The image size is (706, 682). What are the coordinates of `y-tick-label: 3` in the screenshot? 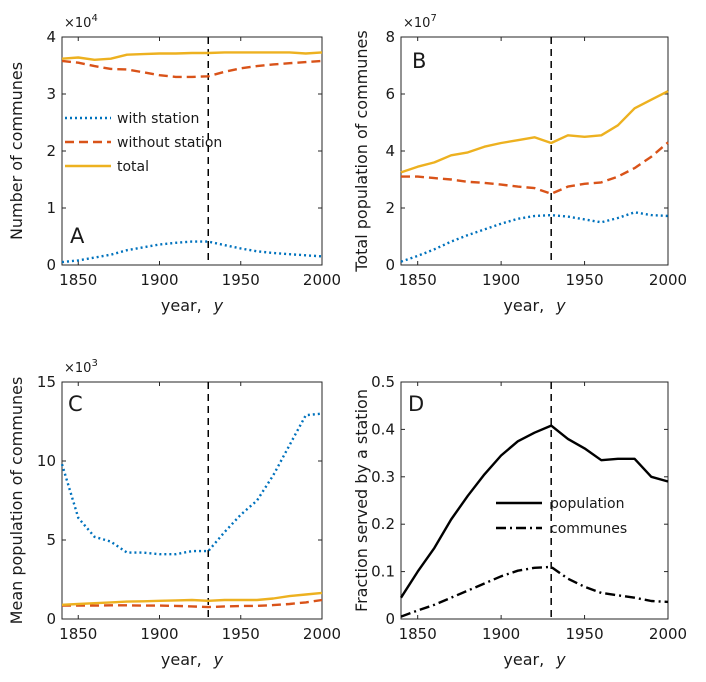 It's located at (51, 94).